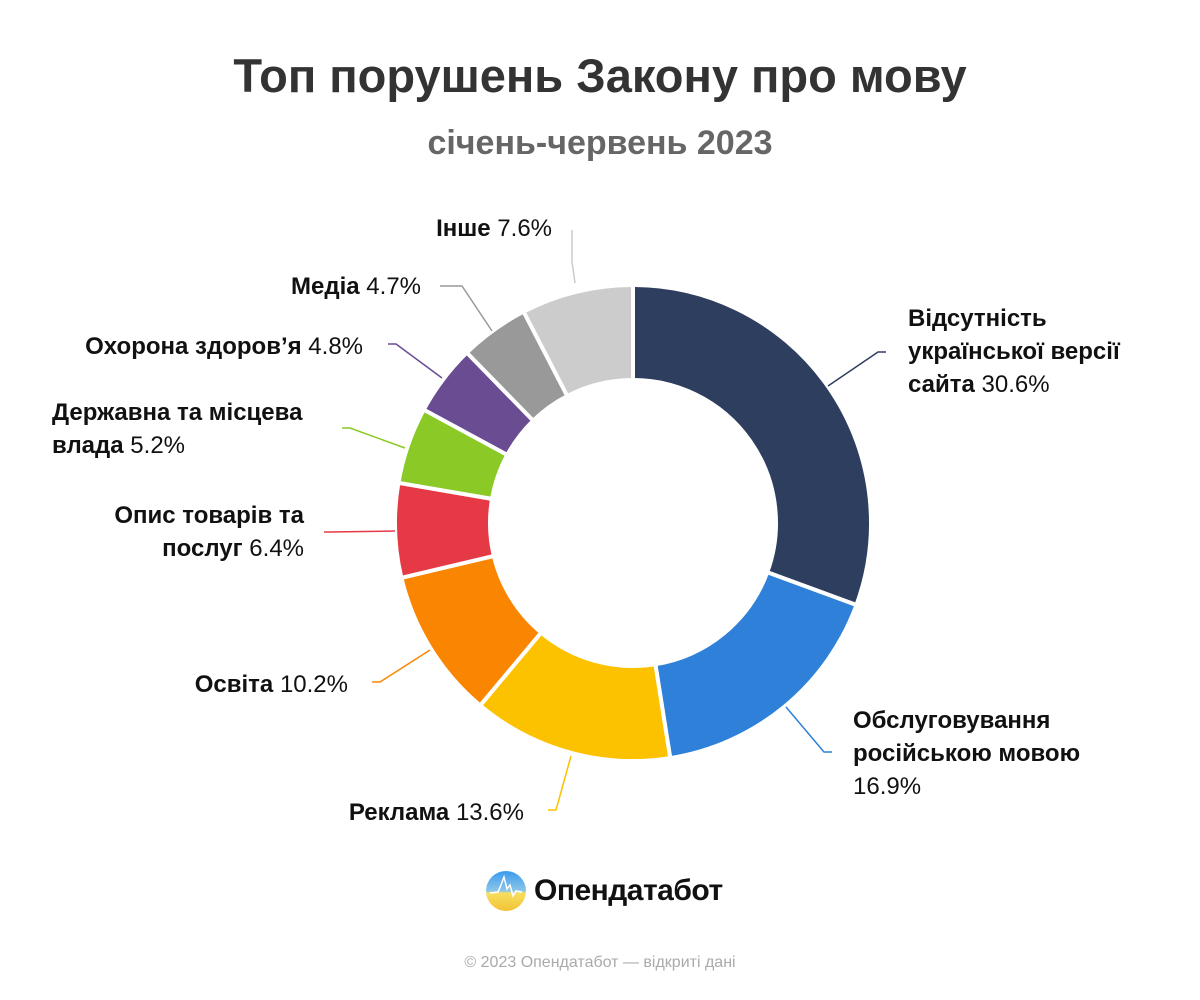 This screenshot has height=1000, width=1200. Describe the element at coordinates (209, 532) in the screenshot. I see `slice-name: Опис товарів та послуг` at that location.